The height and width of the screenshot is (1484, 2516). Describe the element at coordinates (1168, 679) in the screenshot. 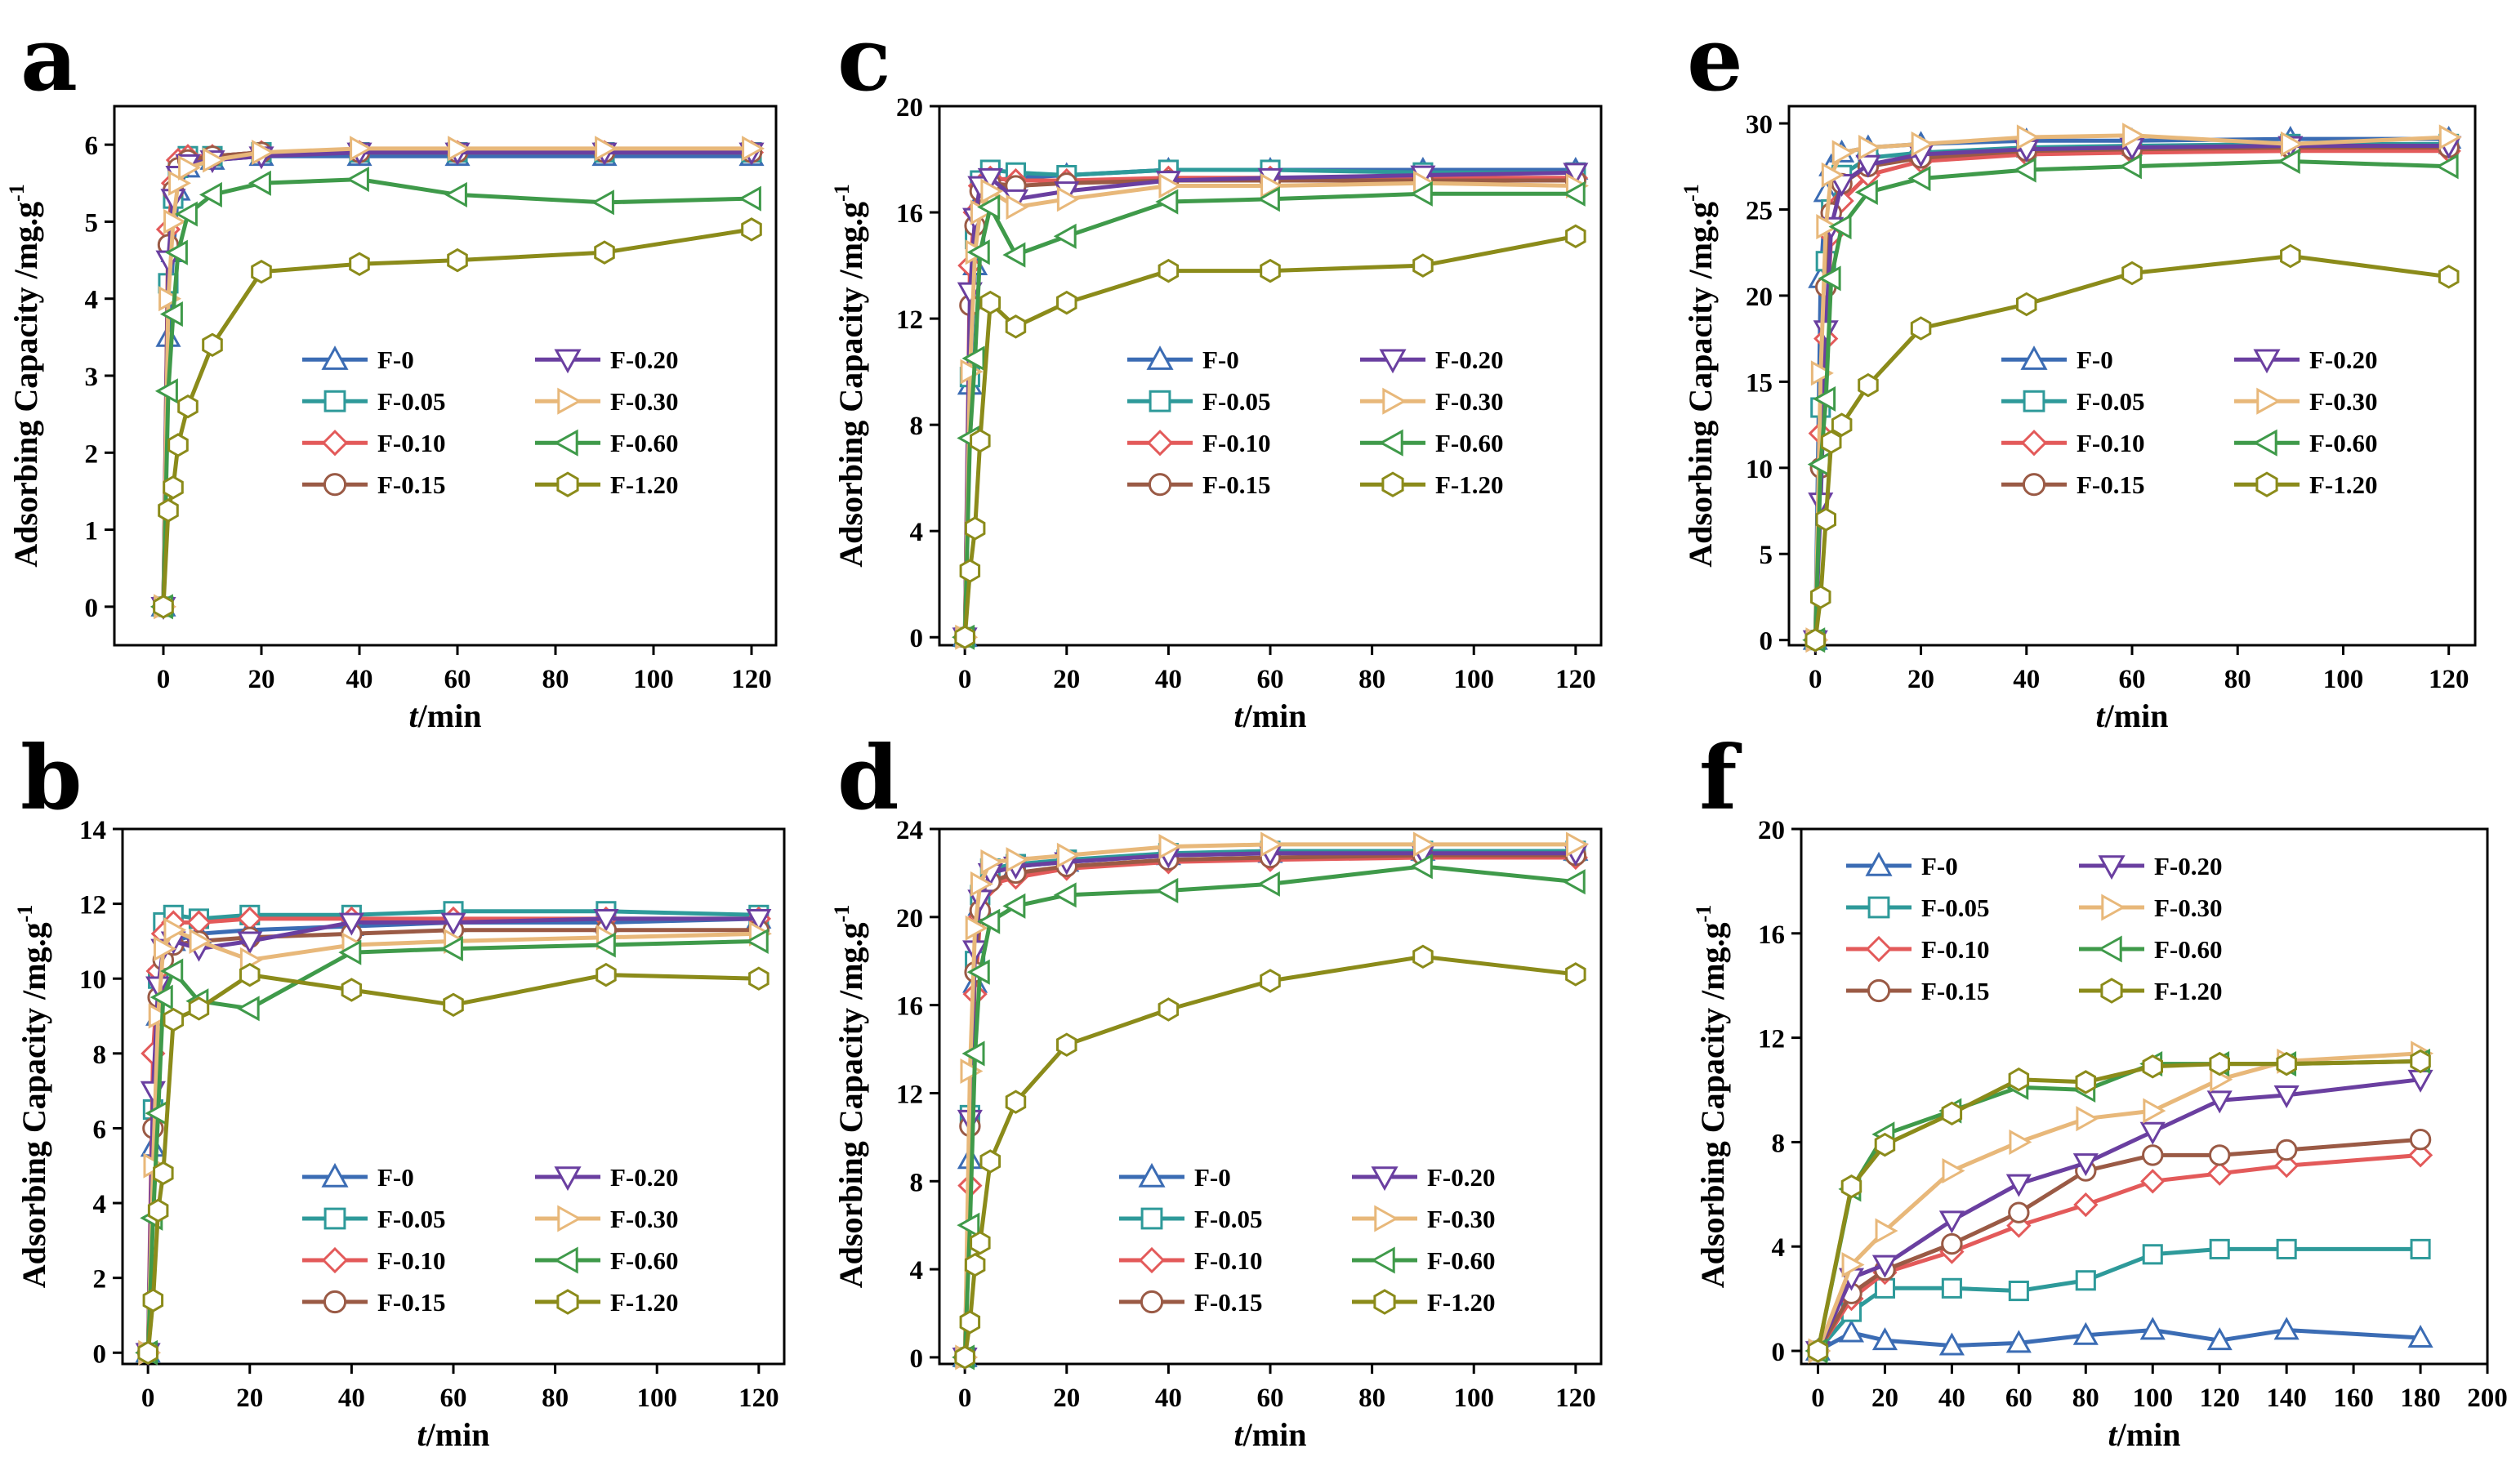

I see `x-tick-label: 40` at that location.